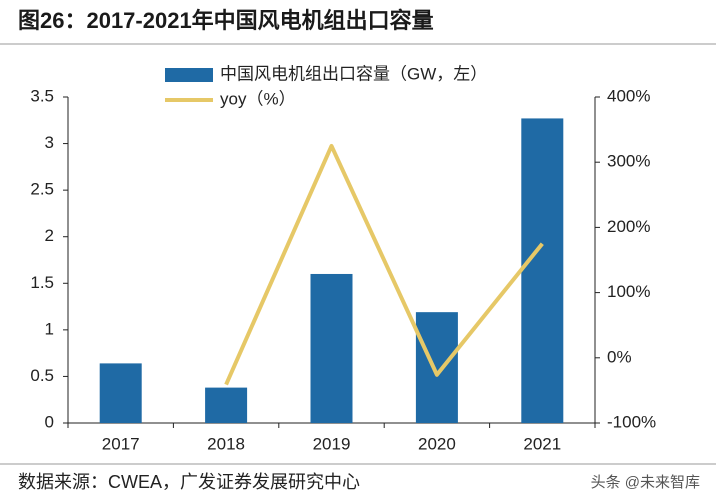 The width and height of the screenshot is (716, 498). I want to click on y2-tick-label: 300%, so click(628, 161).